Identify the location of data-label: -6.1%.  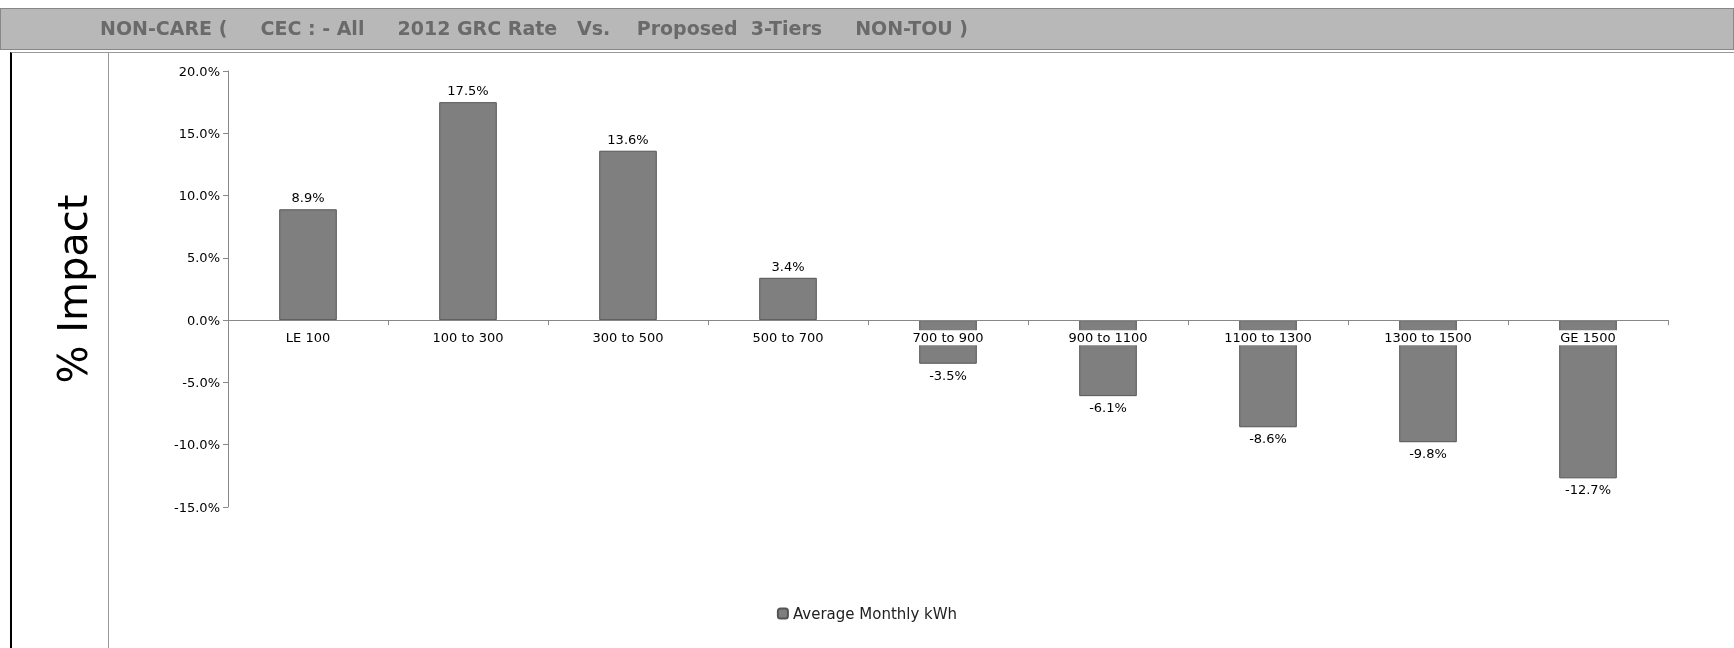
(1108, 408).